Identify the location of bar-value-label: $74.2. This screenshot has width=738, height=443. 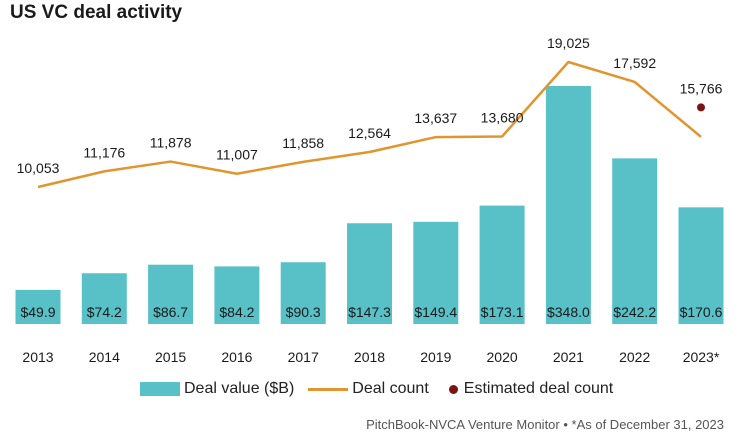
(104, 312).